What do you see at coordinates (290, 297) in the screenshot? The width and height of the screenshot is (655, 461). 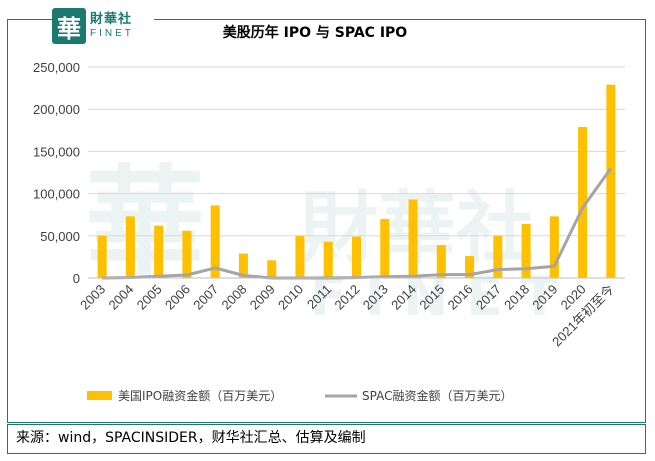 I see `x-tick-label: 2010` at bounding box center [290, 297].